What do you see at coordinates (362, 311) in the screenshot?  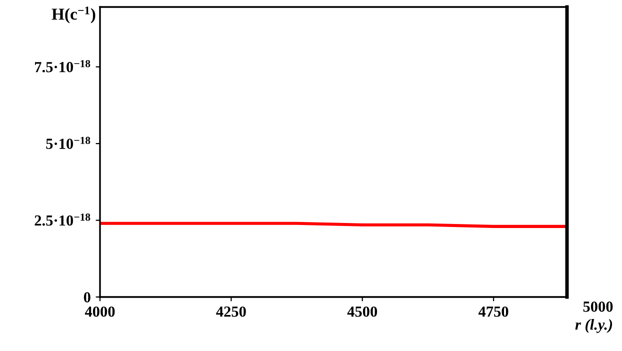 I see `x-tick-label: 4500` at bounding box center [362, 311].